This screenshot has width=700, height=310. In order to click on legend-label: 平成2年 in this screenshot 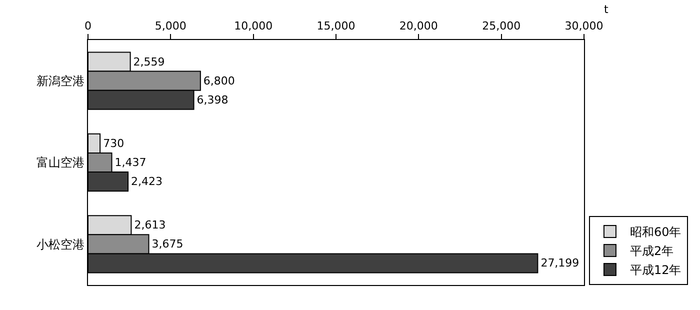, I will do `click(652, 251)`.